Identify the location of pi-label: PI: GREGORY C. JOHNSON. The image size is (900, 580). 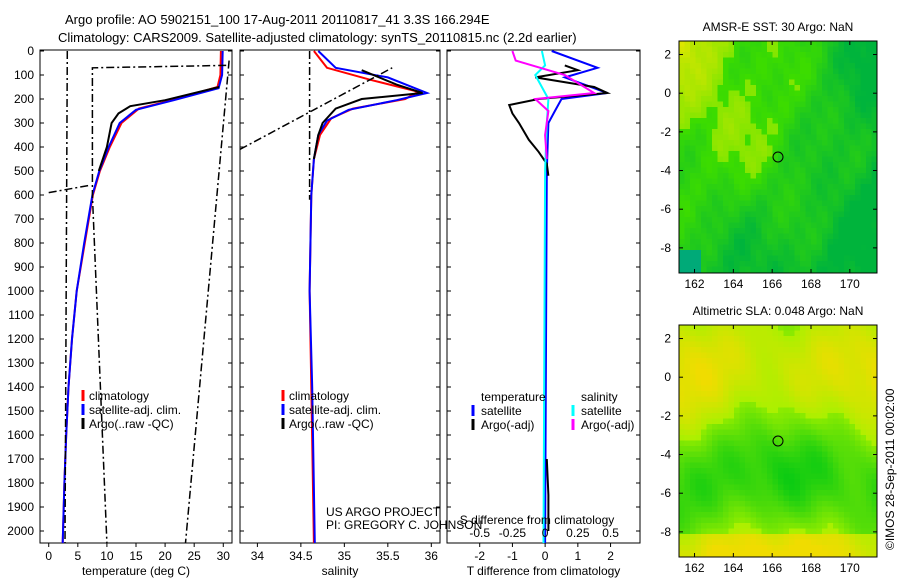
(404, 525).